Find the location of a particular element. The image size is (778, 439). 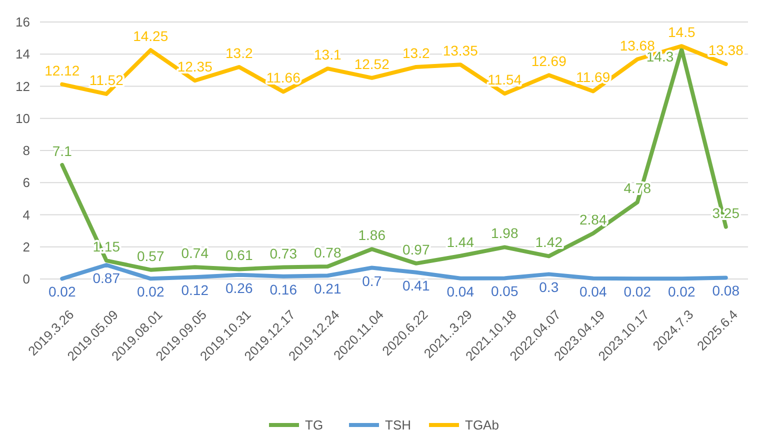

data-label: 14.25 is located at coordinates (150, 36).